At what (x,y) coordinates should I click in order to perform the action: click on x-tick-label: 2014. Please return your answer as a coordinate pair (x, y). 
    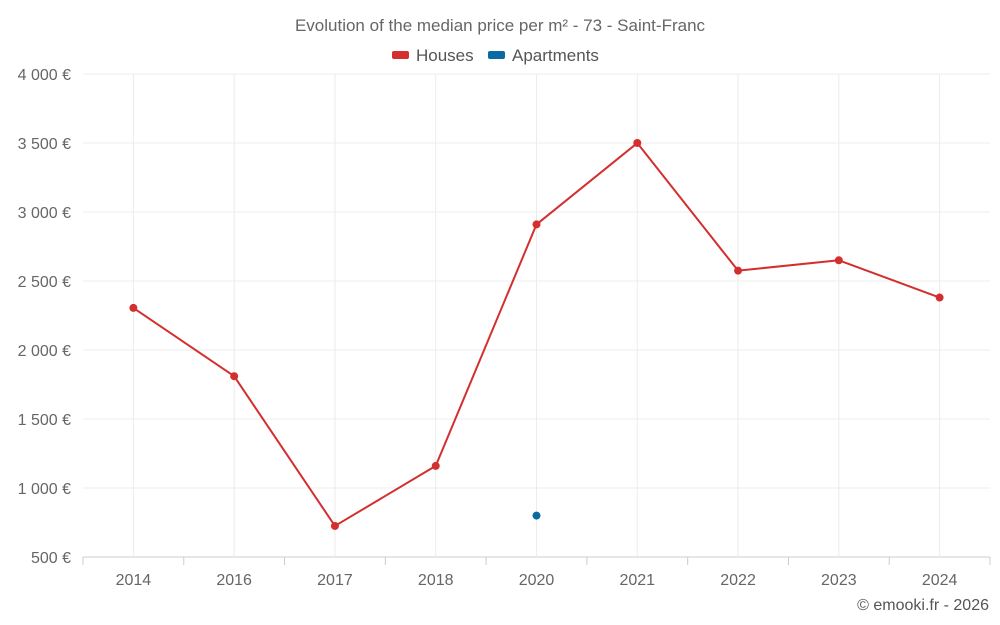
    Looking at the image, I should click on (134, 580).